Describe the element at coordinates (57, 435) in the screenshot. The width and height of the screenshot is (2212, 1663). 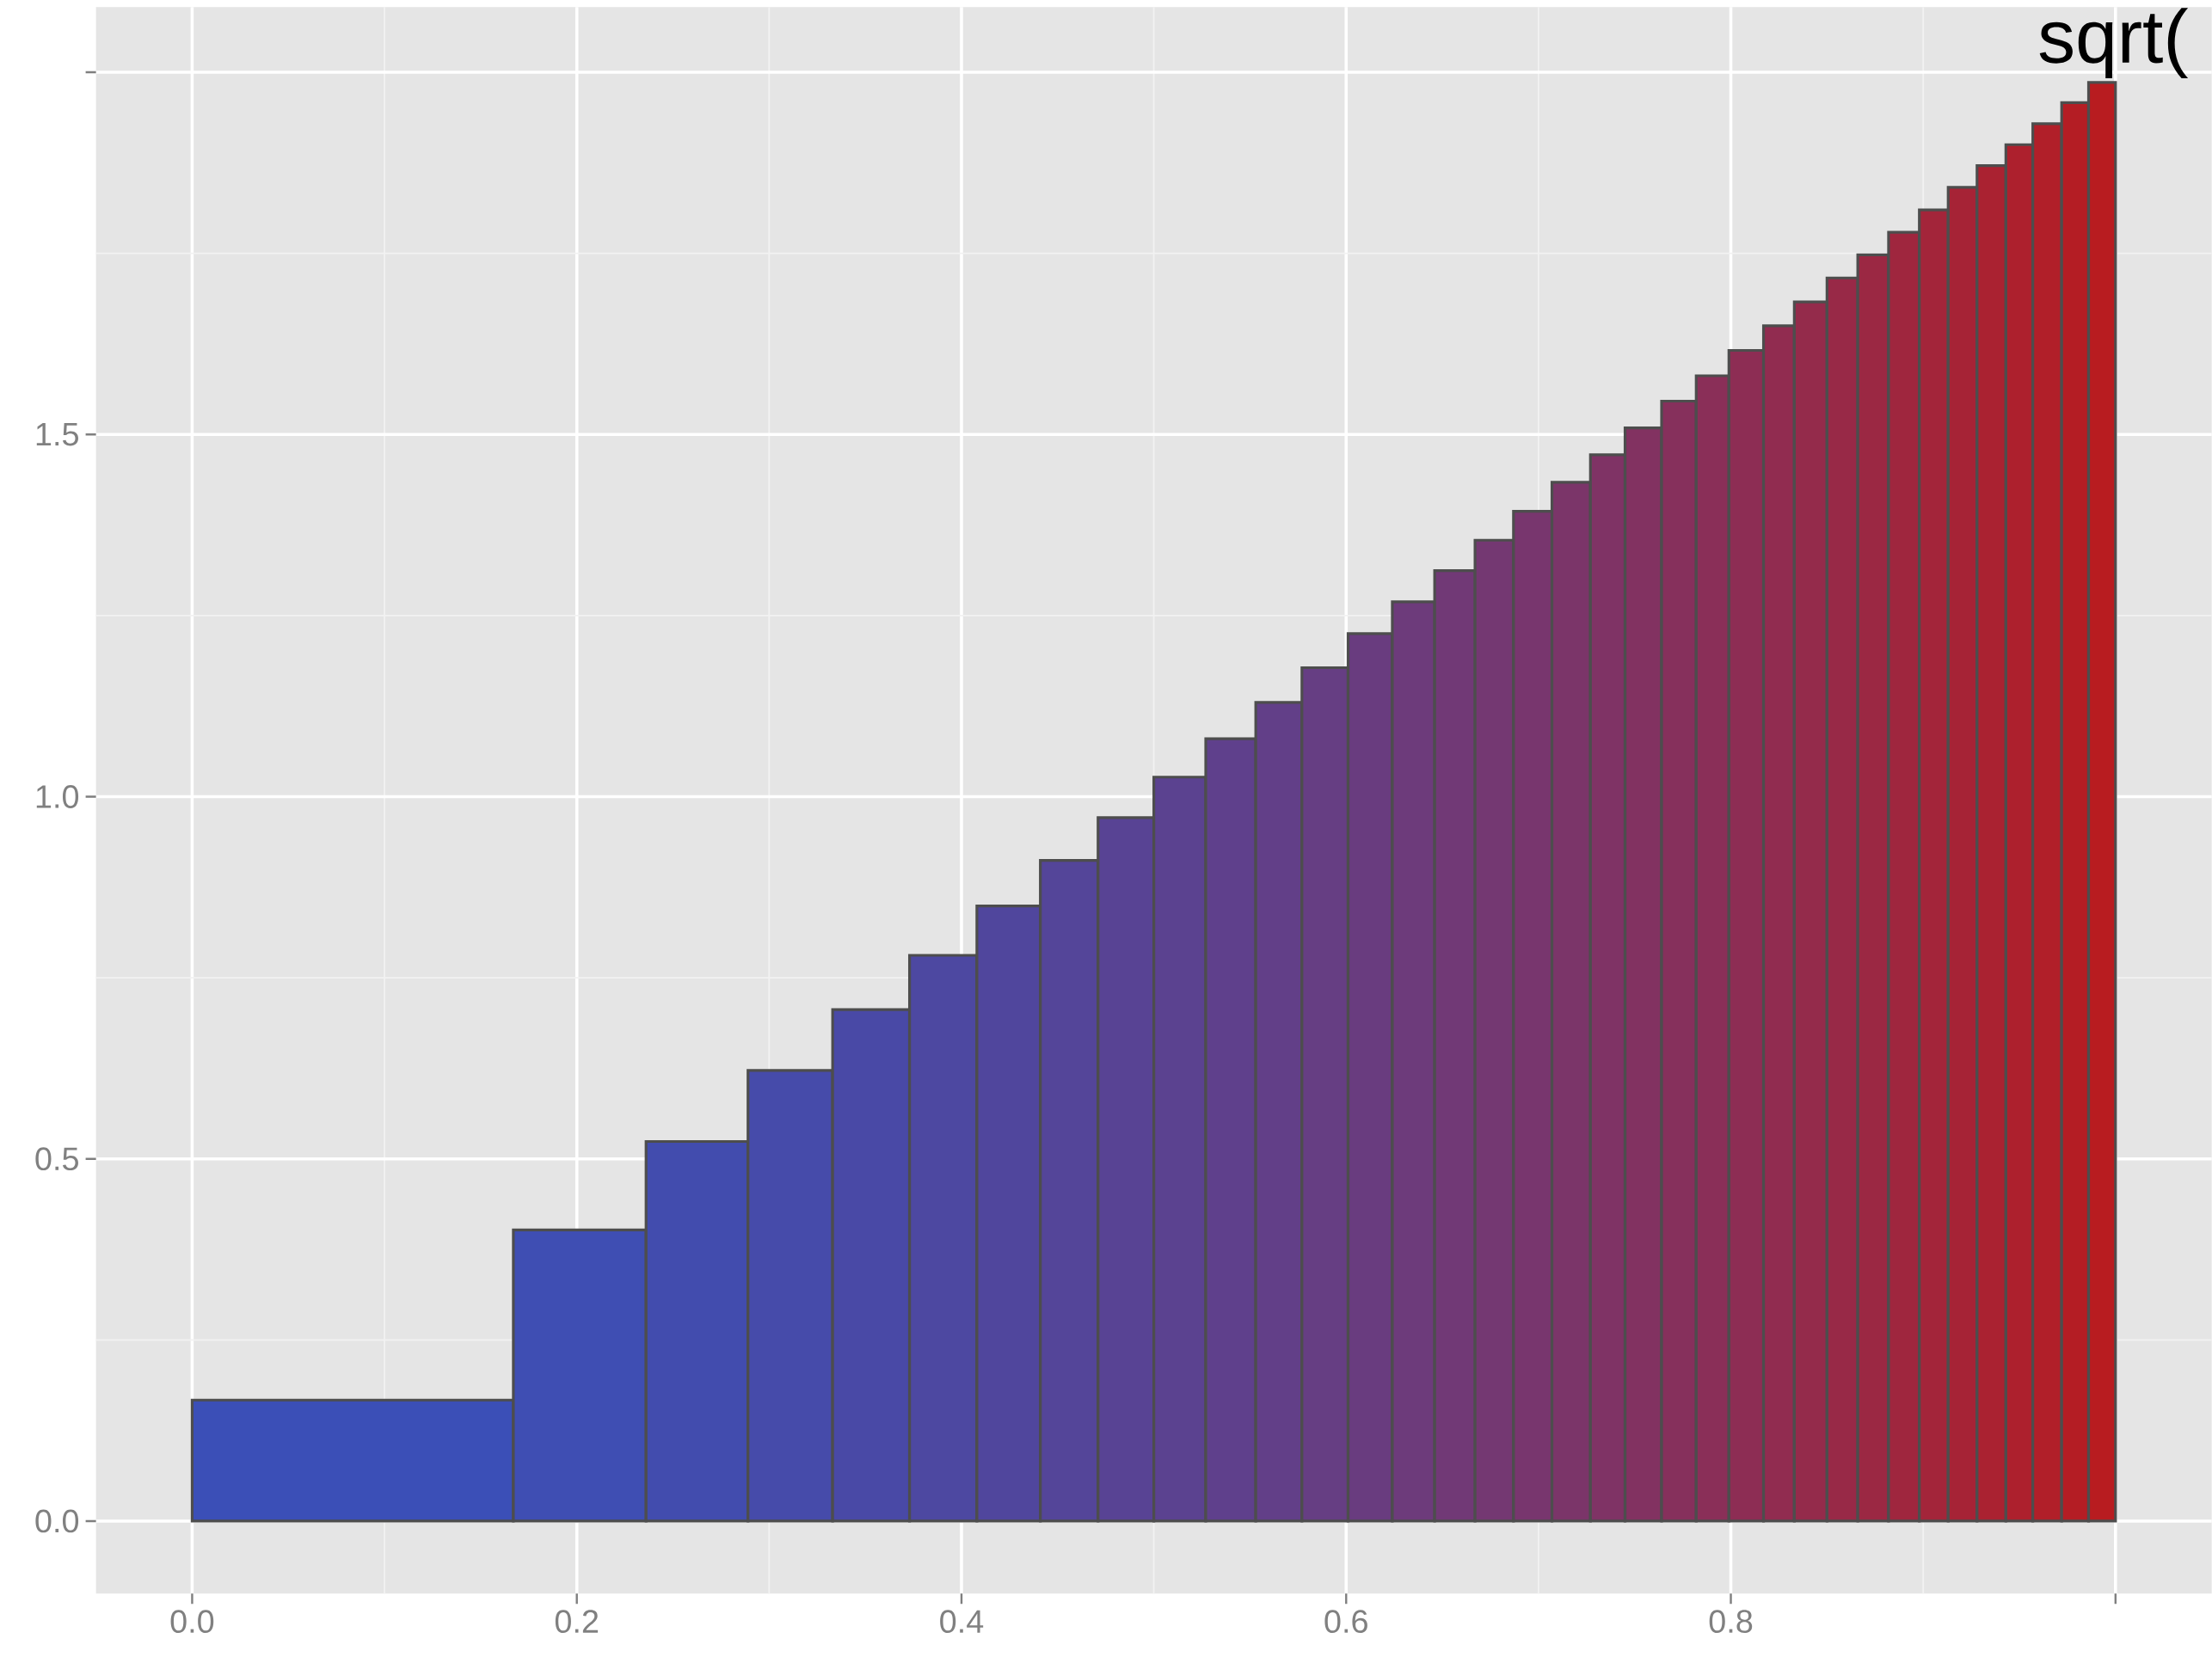
I see `y-tick-label: 1.5` at that location.